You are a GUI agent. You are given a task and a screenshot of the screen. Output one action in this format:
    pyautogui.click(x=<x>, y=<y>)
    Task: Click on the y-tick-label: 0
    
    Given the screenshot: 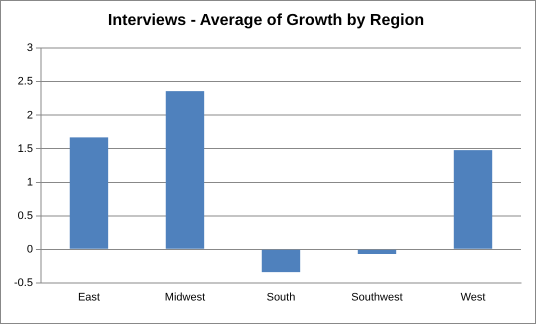 What is the action you would take?
    pyautogui.click(x=29, y=249)
    